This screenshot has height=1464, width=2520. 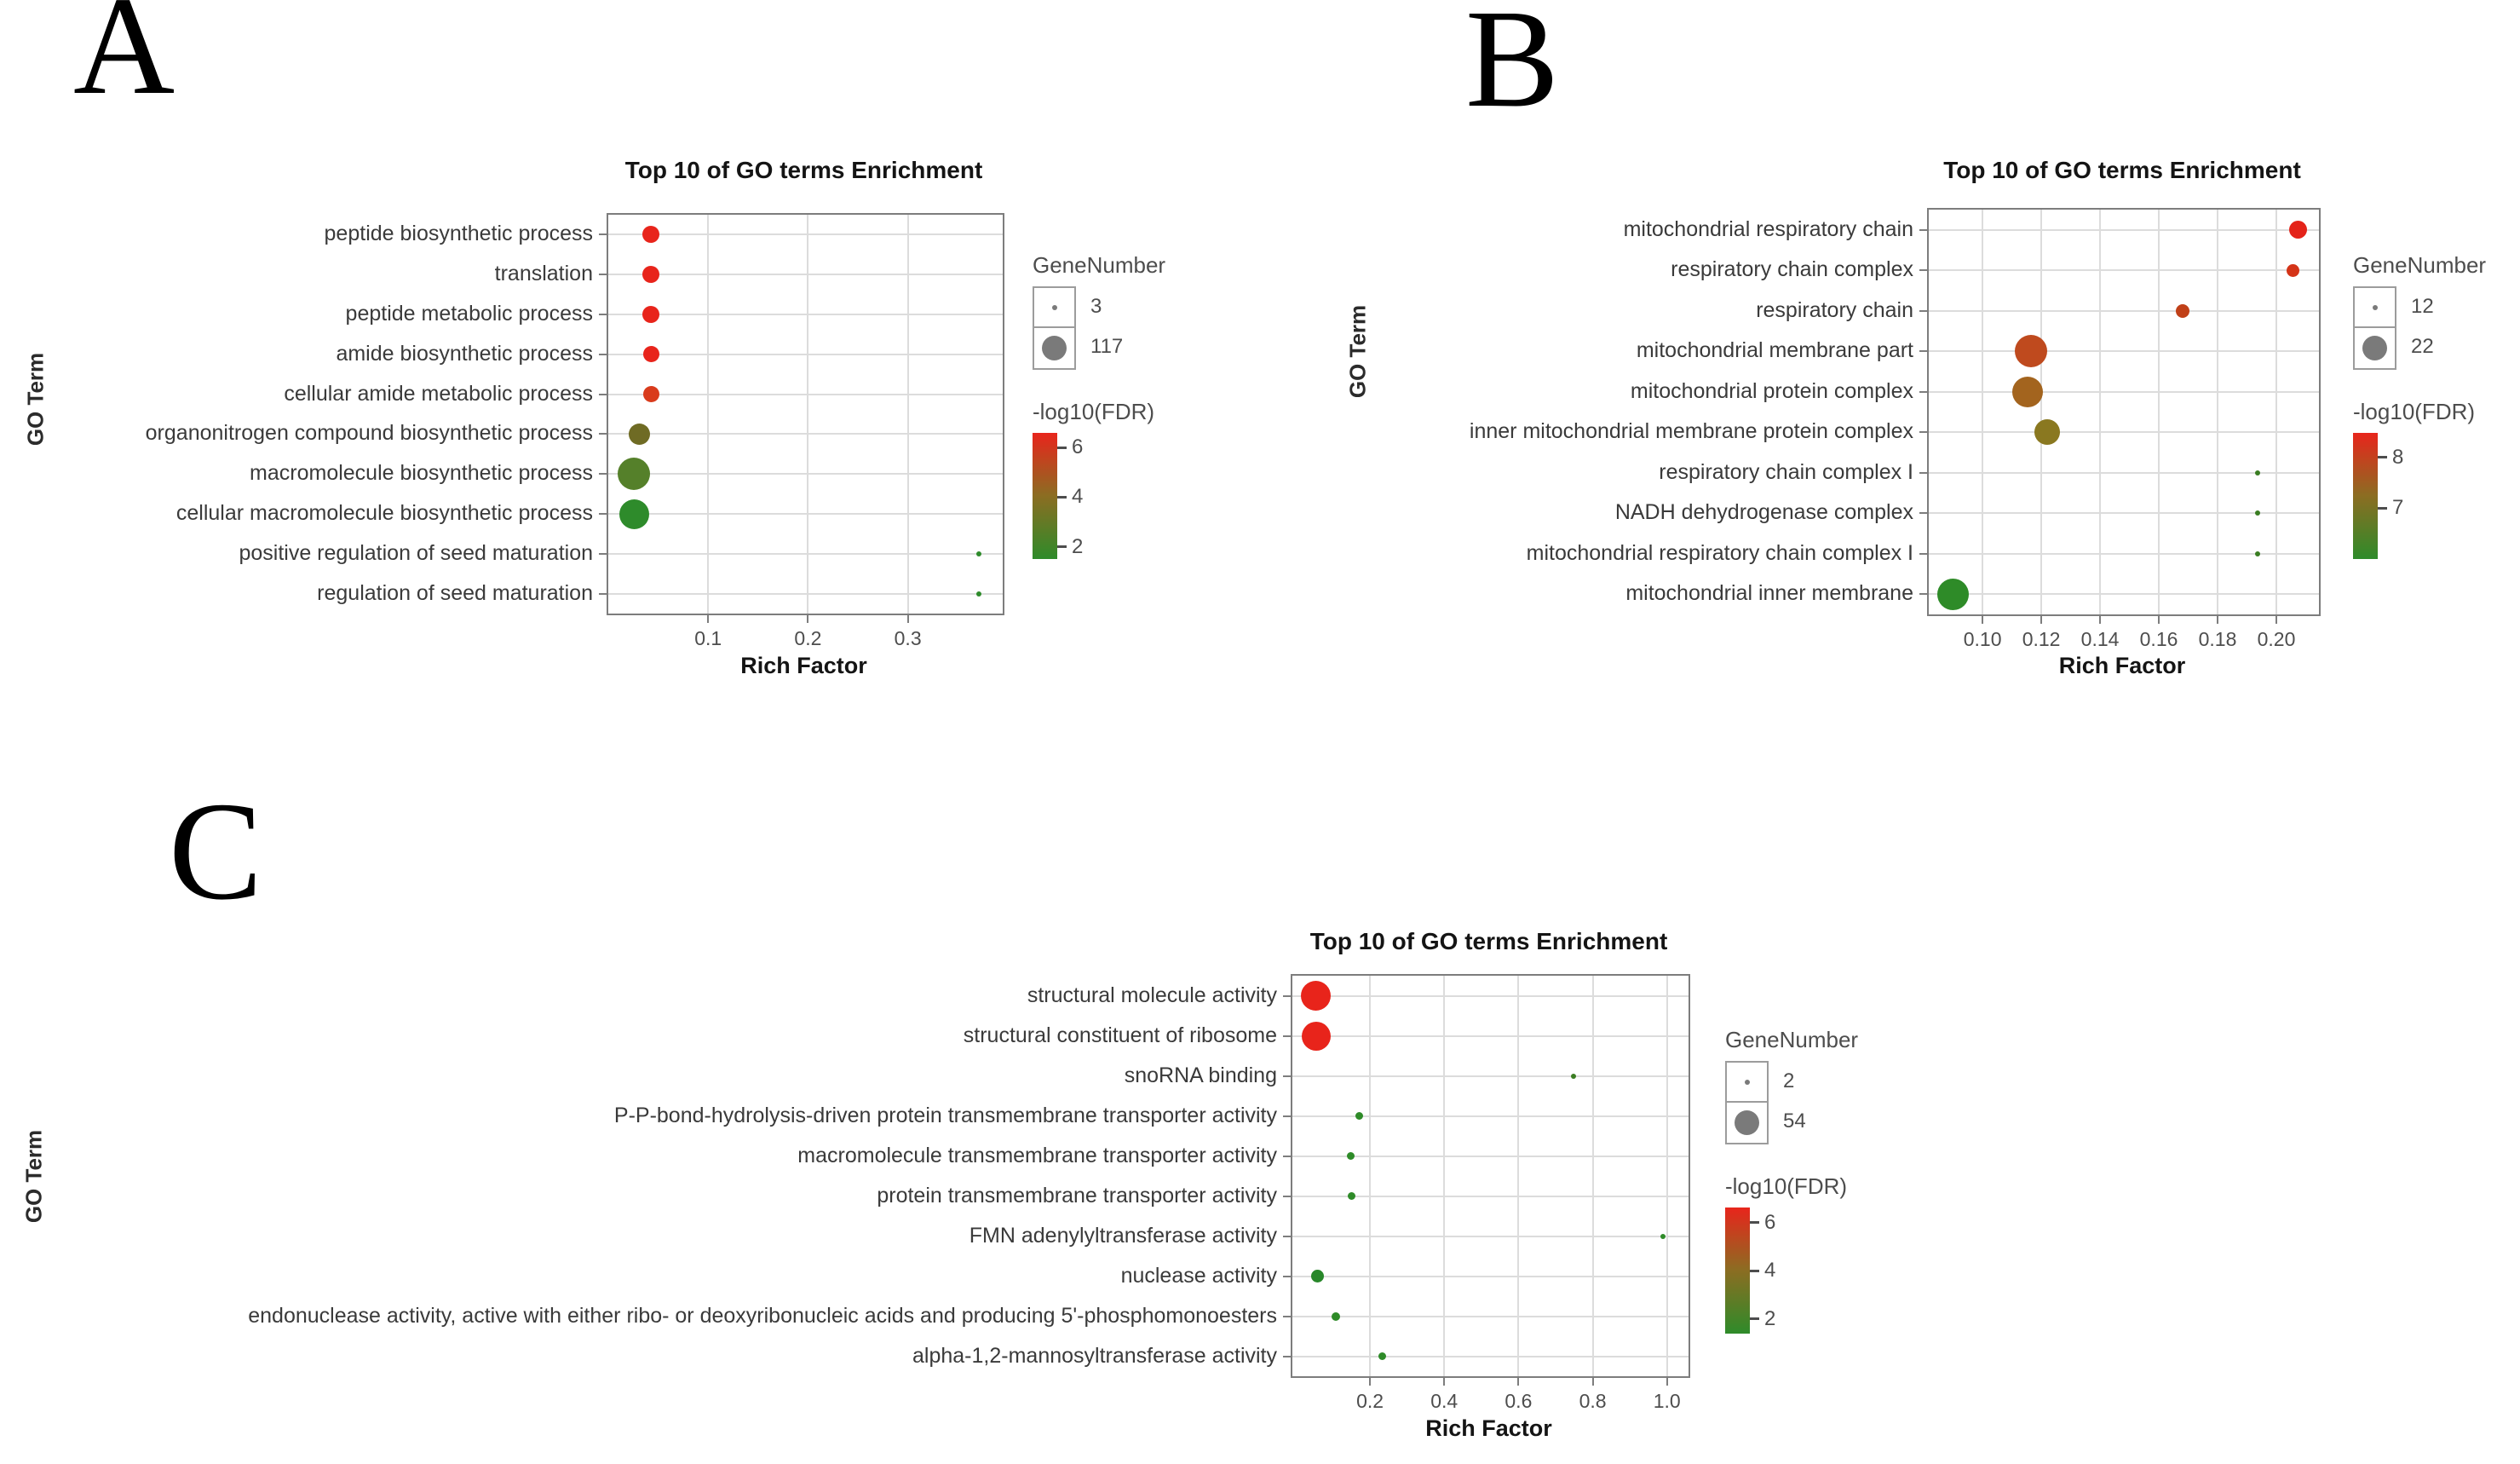 I want to click on x-axis-title: Rich Factor, so click(x=1489, y=1428).